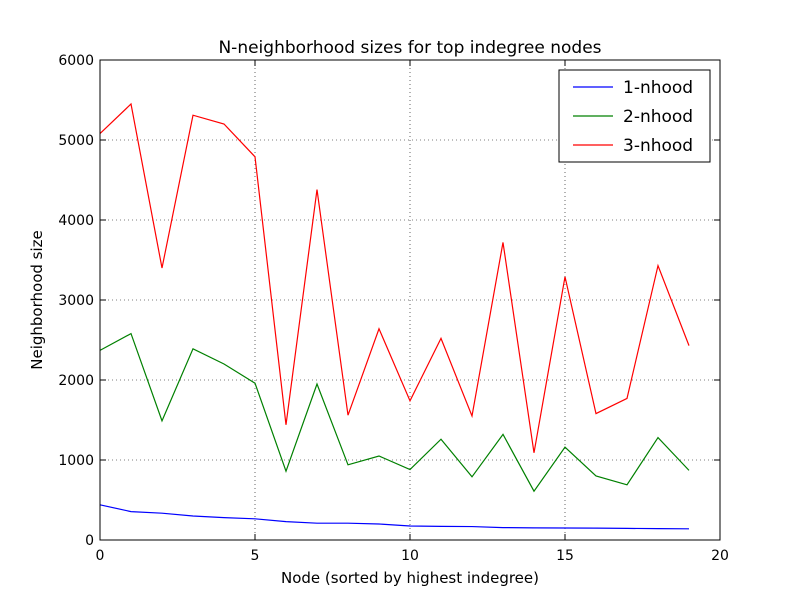 The height and width of the screenshot is (600, 800). I want to click on y-tick-label: 1000, so click(76, 461).